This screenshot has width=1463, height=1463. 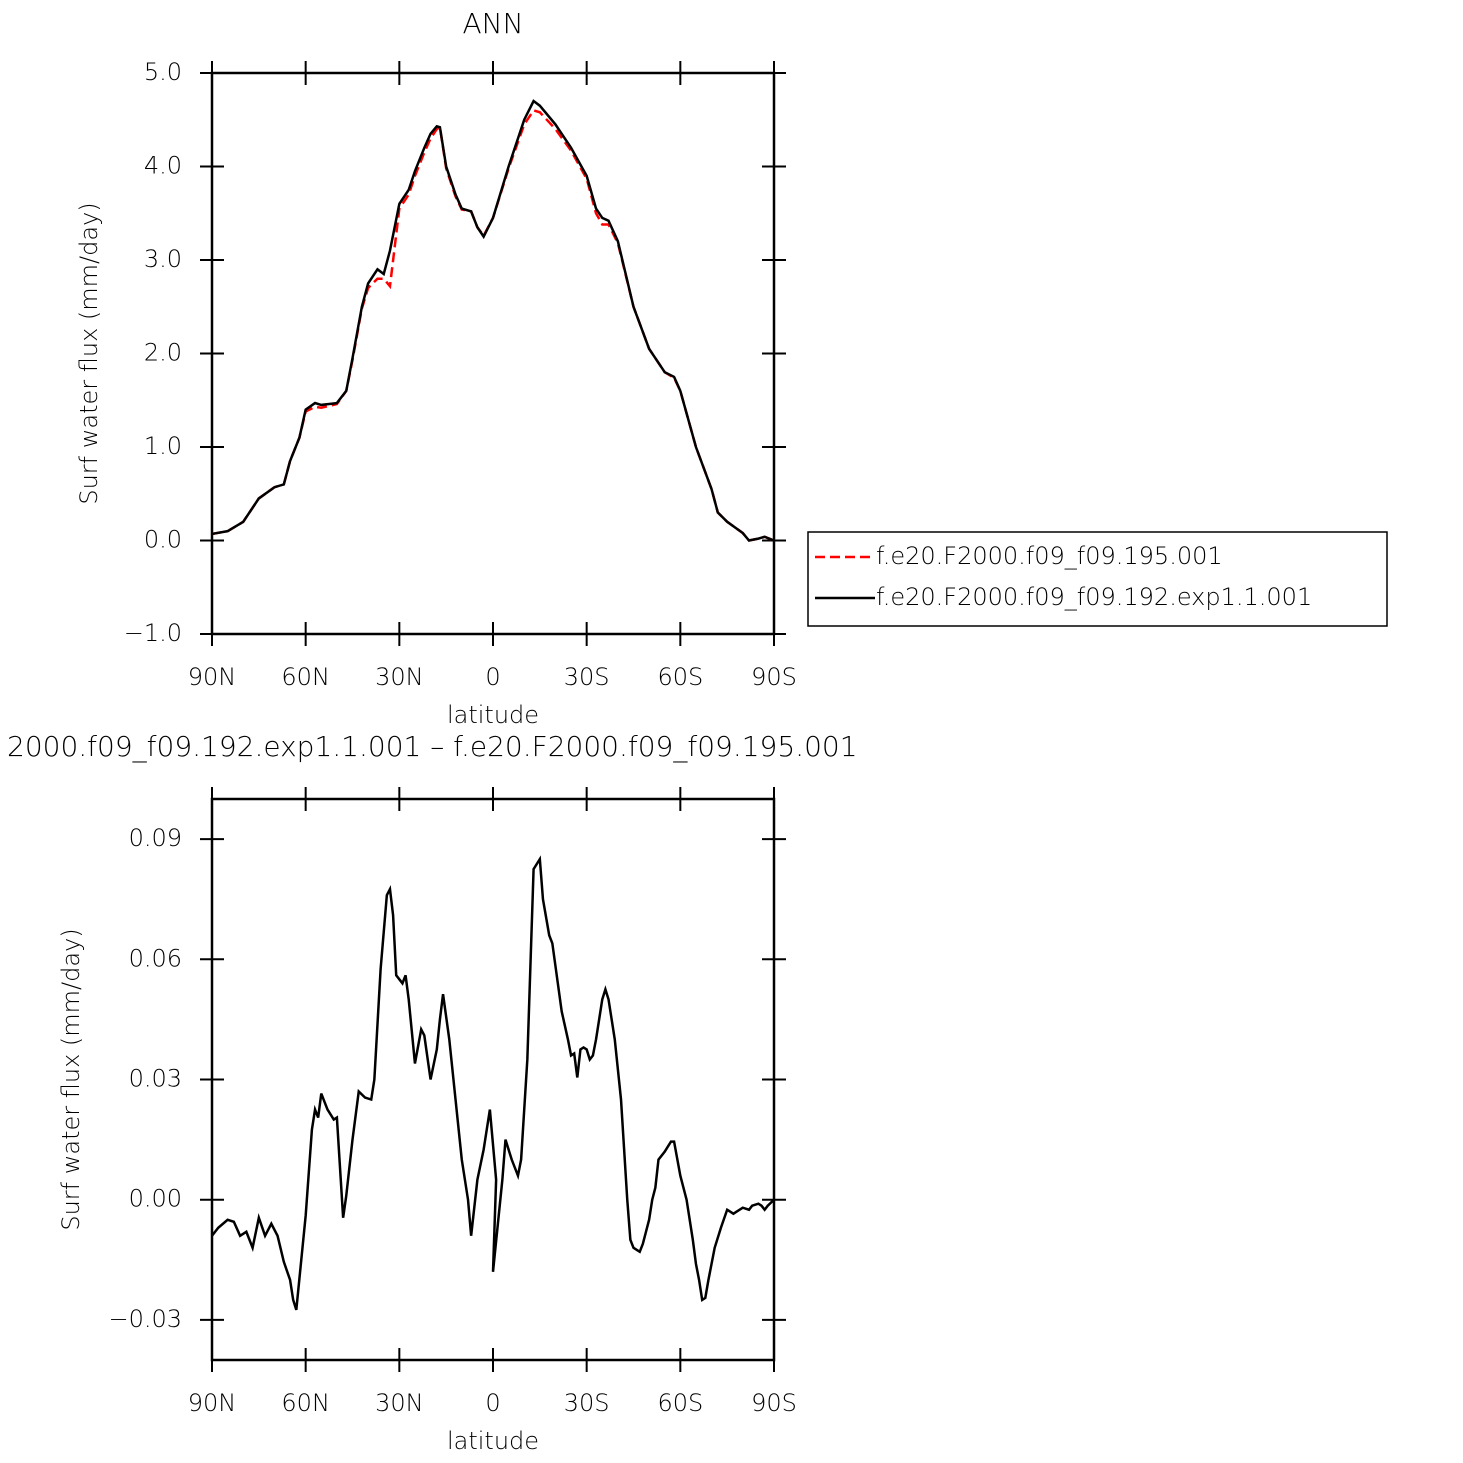 I want to click on legend-box, so click(x=1097, y=579).